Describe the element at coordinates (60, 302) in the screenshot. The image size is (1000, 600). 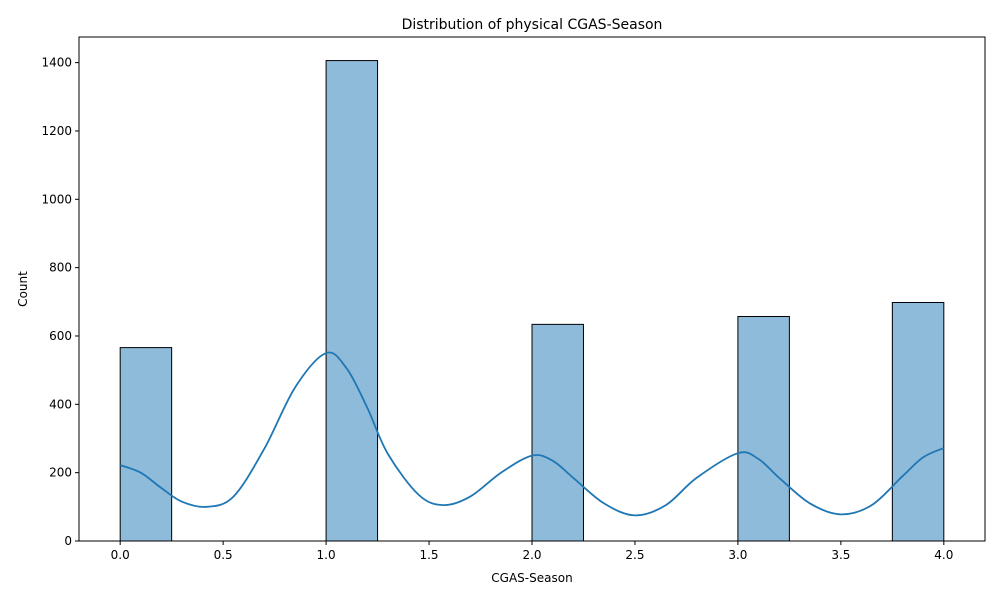
I see `y-axis-ticks: 0 200 400 600 800 1000 1200 1400` at that location.